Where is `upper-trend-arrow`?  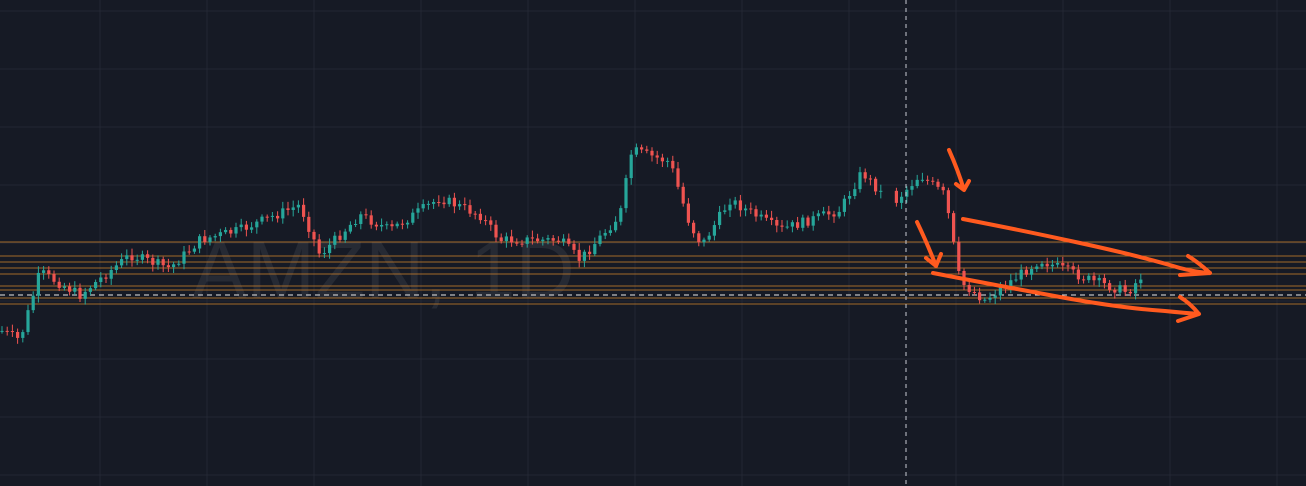
upper-trend-arrow is located at coordinates (1086, 247).